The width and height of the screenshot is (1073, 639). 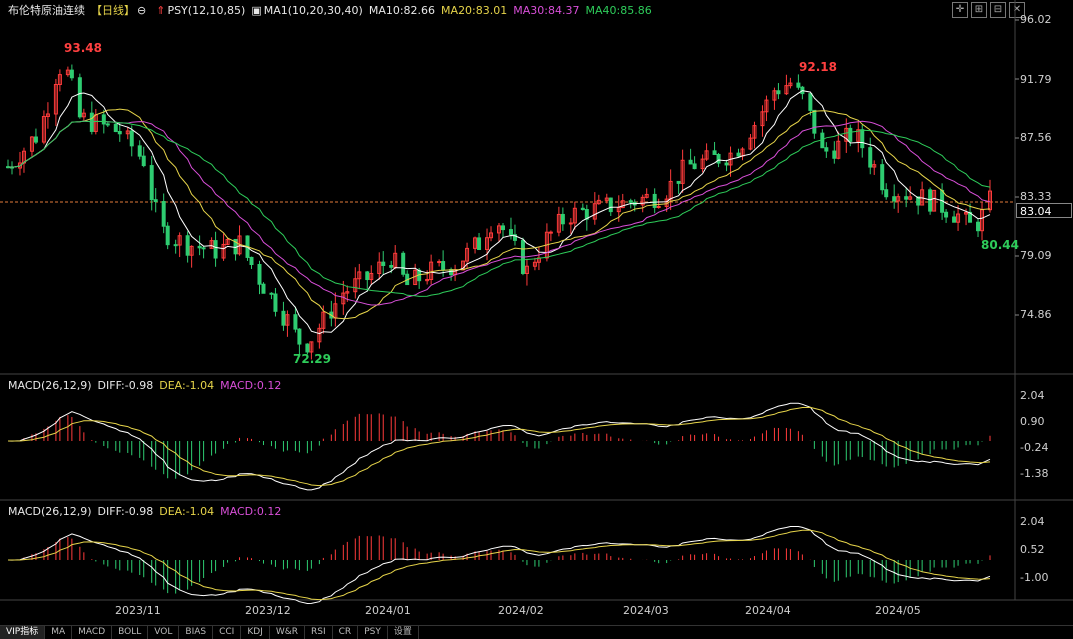 What do you see at coordinates (618, 10) in the screenshot?
I see `ma40-value: MA40:85.86` at bounding box center [618, 10].